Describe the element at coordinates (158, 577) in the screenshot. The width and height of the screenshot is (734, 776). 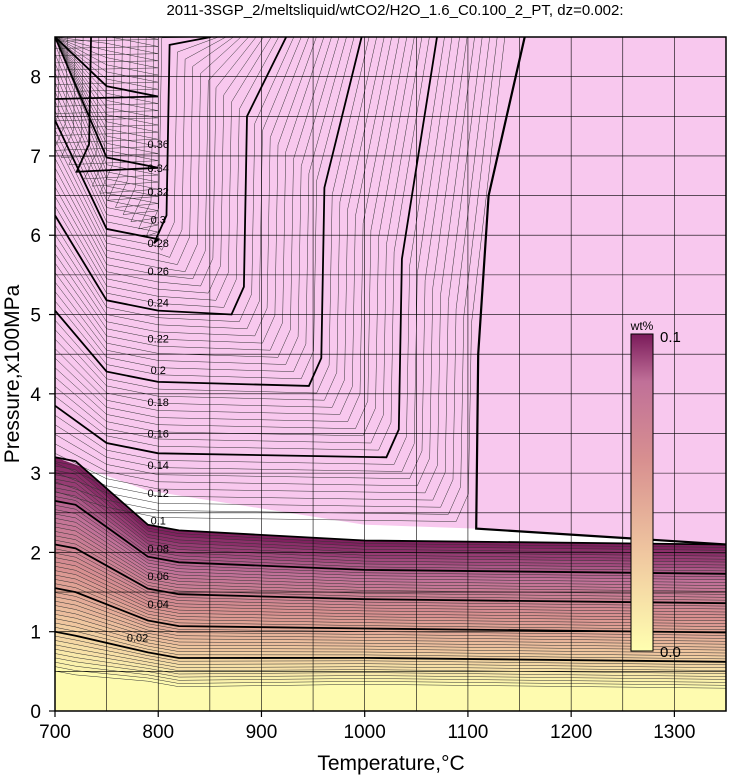
I see `contour-label: 0.06` at that location.